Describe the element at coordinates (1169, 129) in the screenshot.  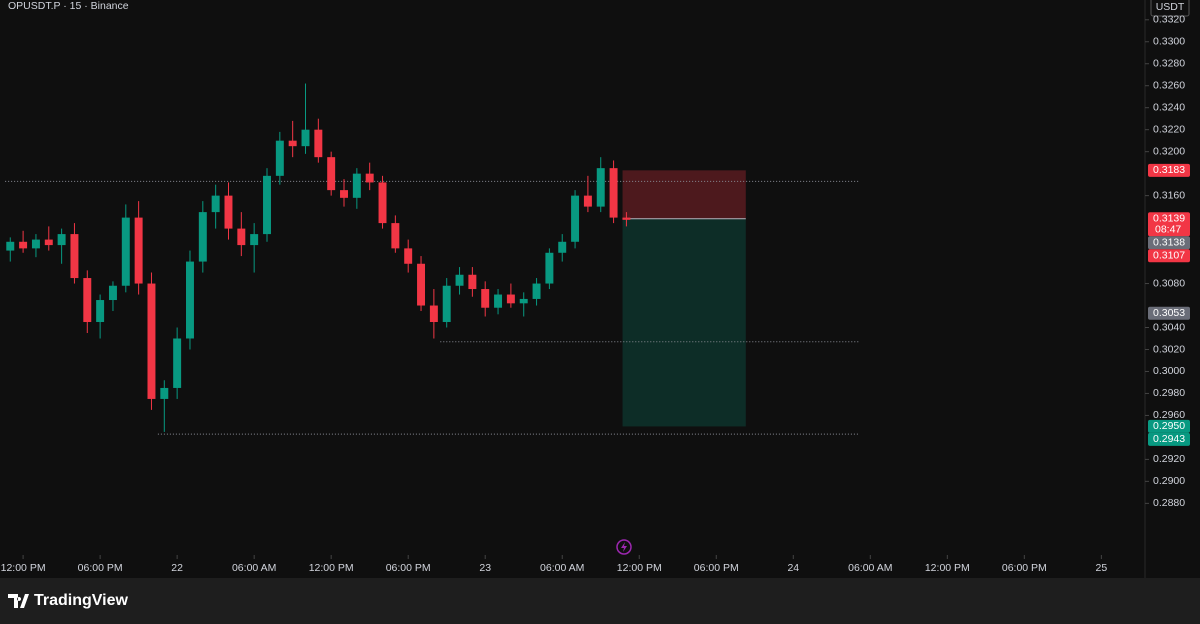
I see `y-tick-label: 0.3220` at that location.